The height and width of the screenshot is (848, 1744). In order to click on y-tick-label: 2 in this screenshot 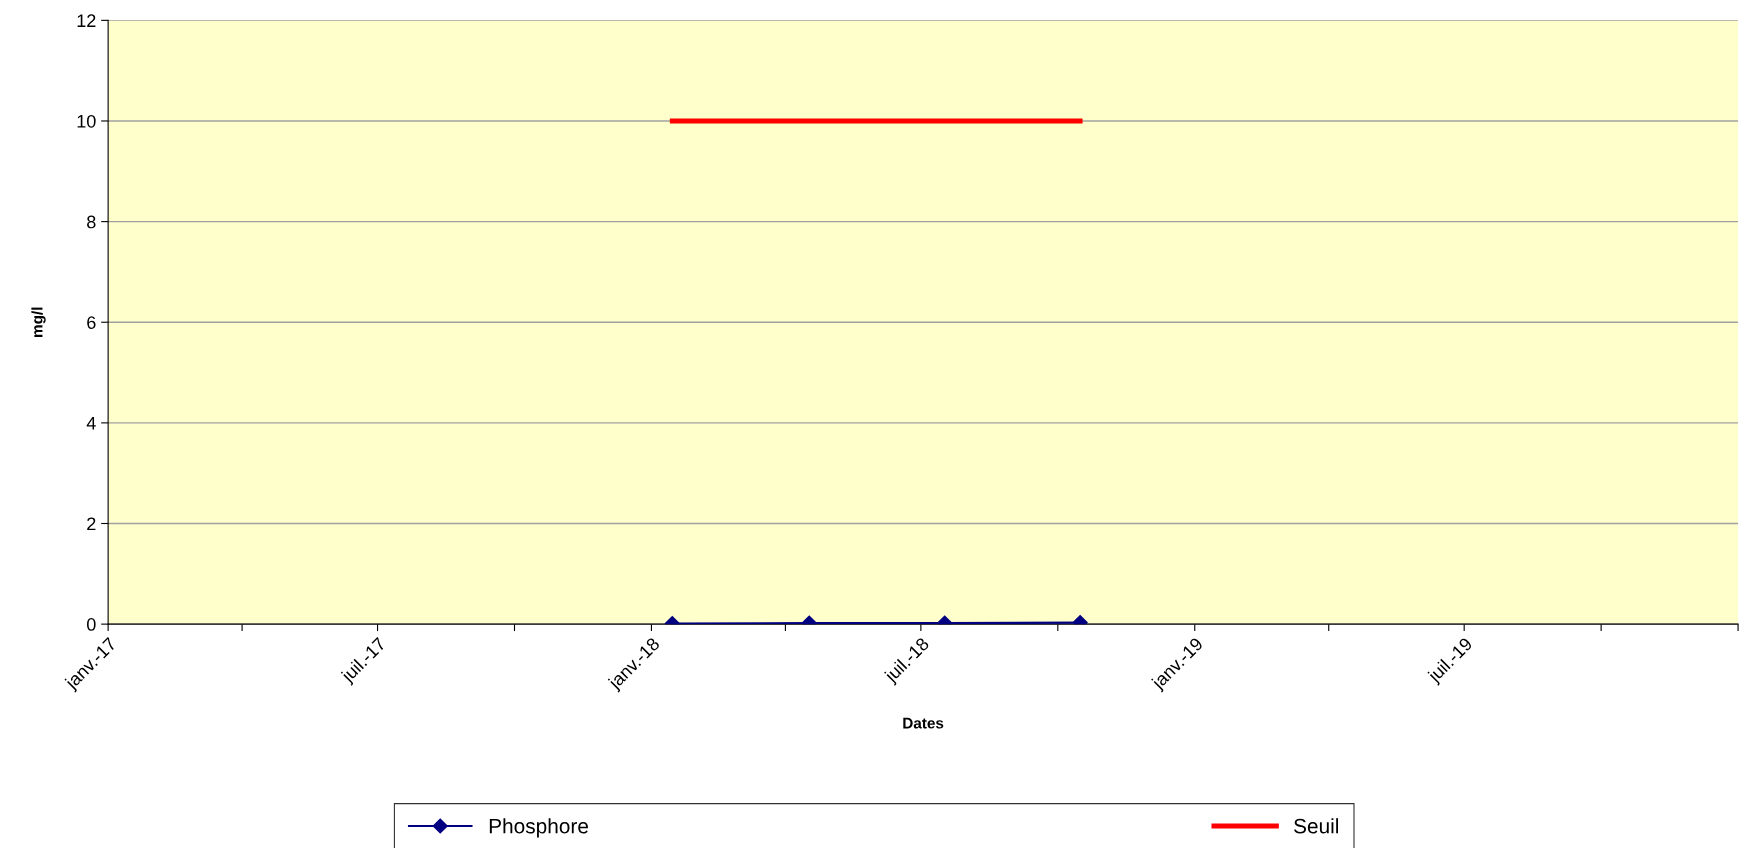, I will do `click(91, 524)`.